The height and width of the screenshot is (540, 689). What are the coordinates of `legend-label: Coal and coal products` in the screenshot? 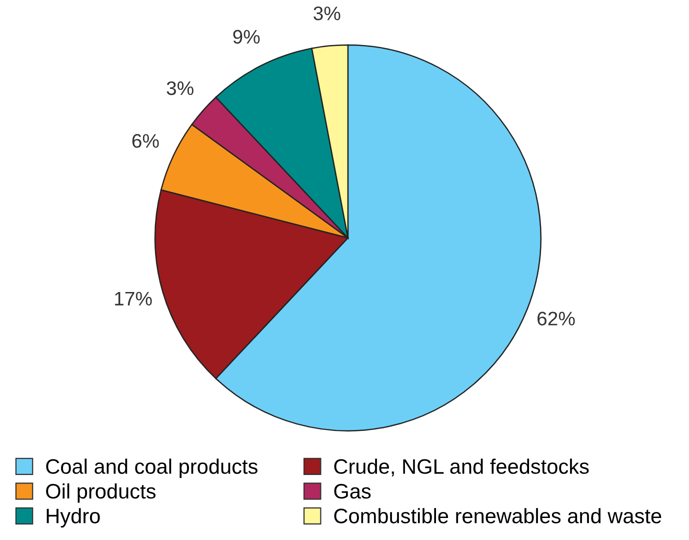 It's located at (152, 468).